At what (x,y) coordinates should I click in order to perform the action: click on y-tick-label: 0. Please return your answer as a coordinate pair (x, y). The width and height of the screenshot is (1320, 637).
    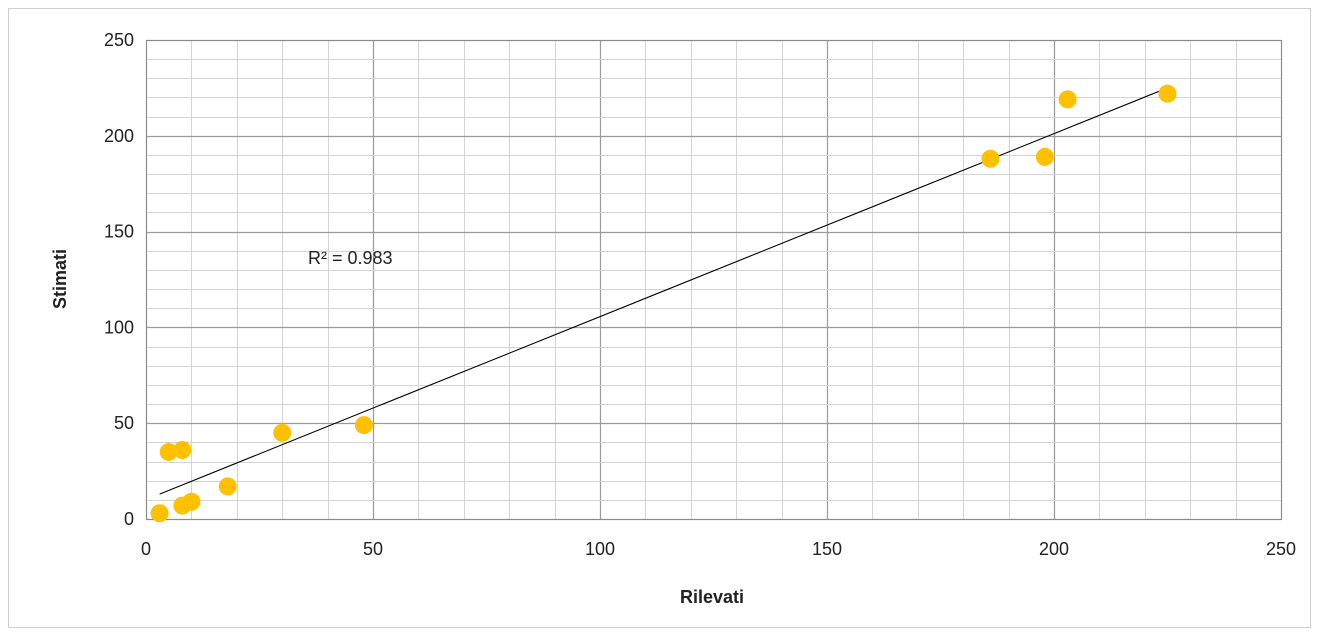
    Looking at the image, I should click on (129, 519).